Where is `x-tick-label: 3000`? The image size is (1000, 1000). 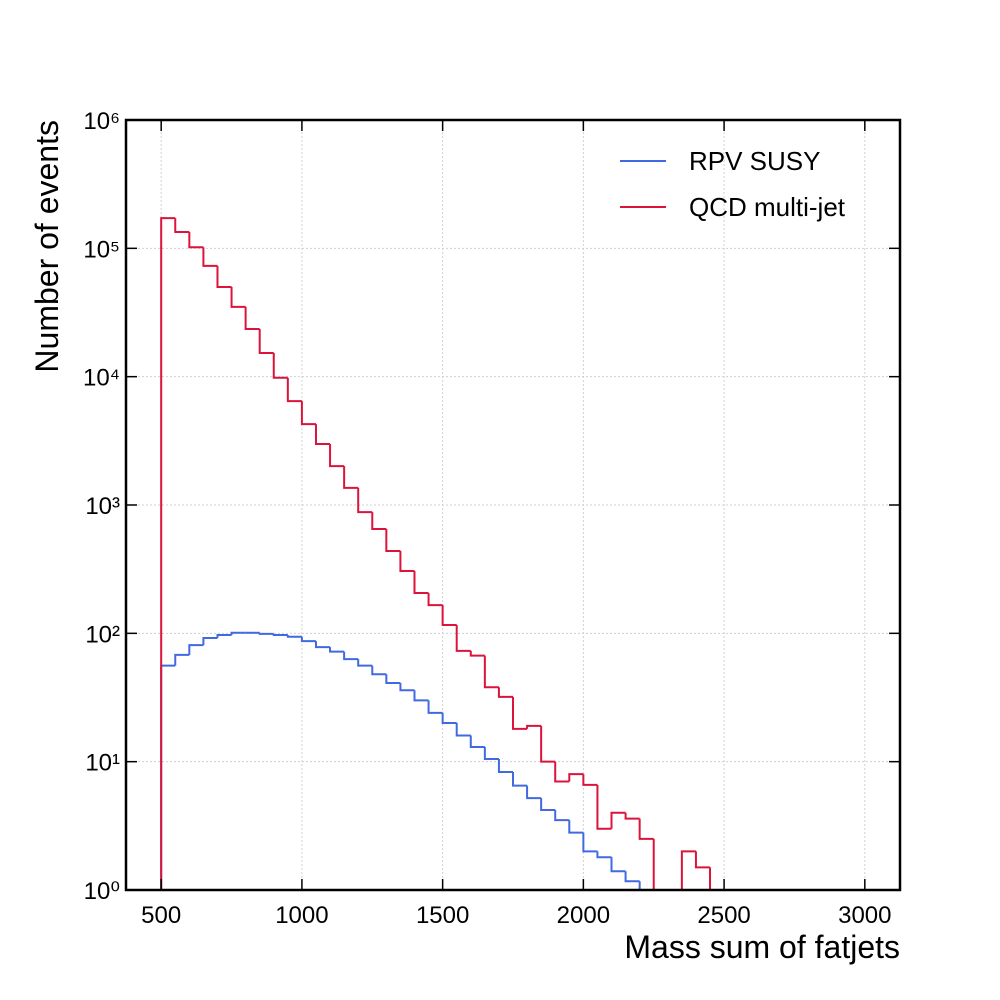 x-tick-label: 3000 is located at coordinates (864, 915).